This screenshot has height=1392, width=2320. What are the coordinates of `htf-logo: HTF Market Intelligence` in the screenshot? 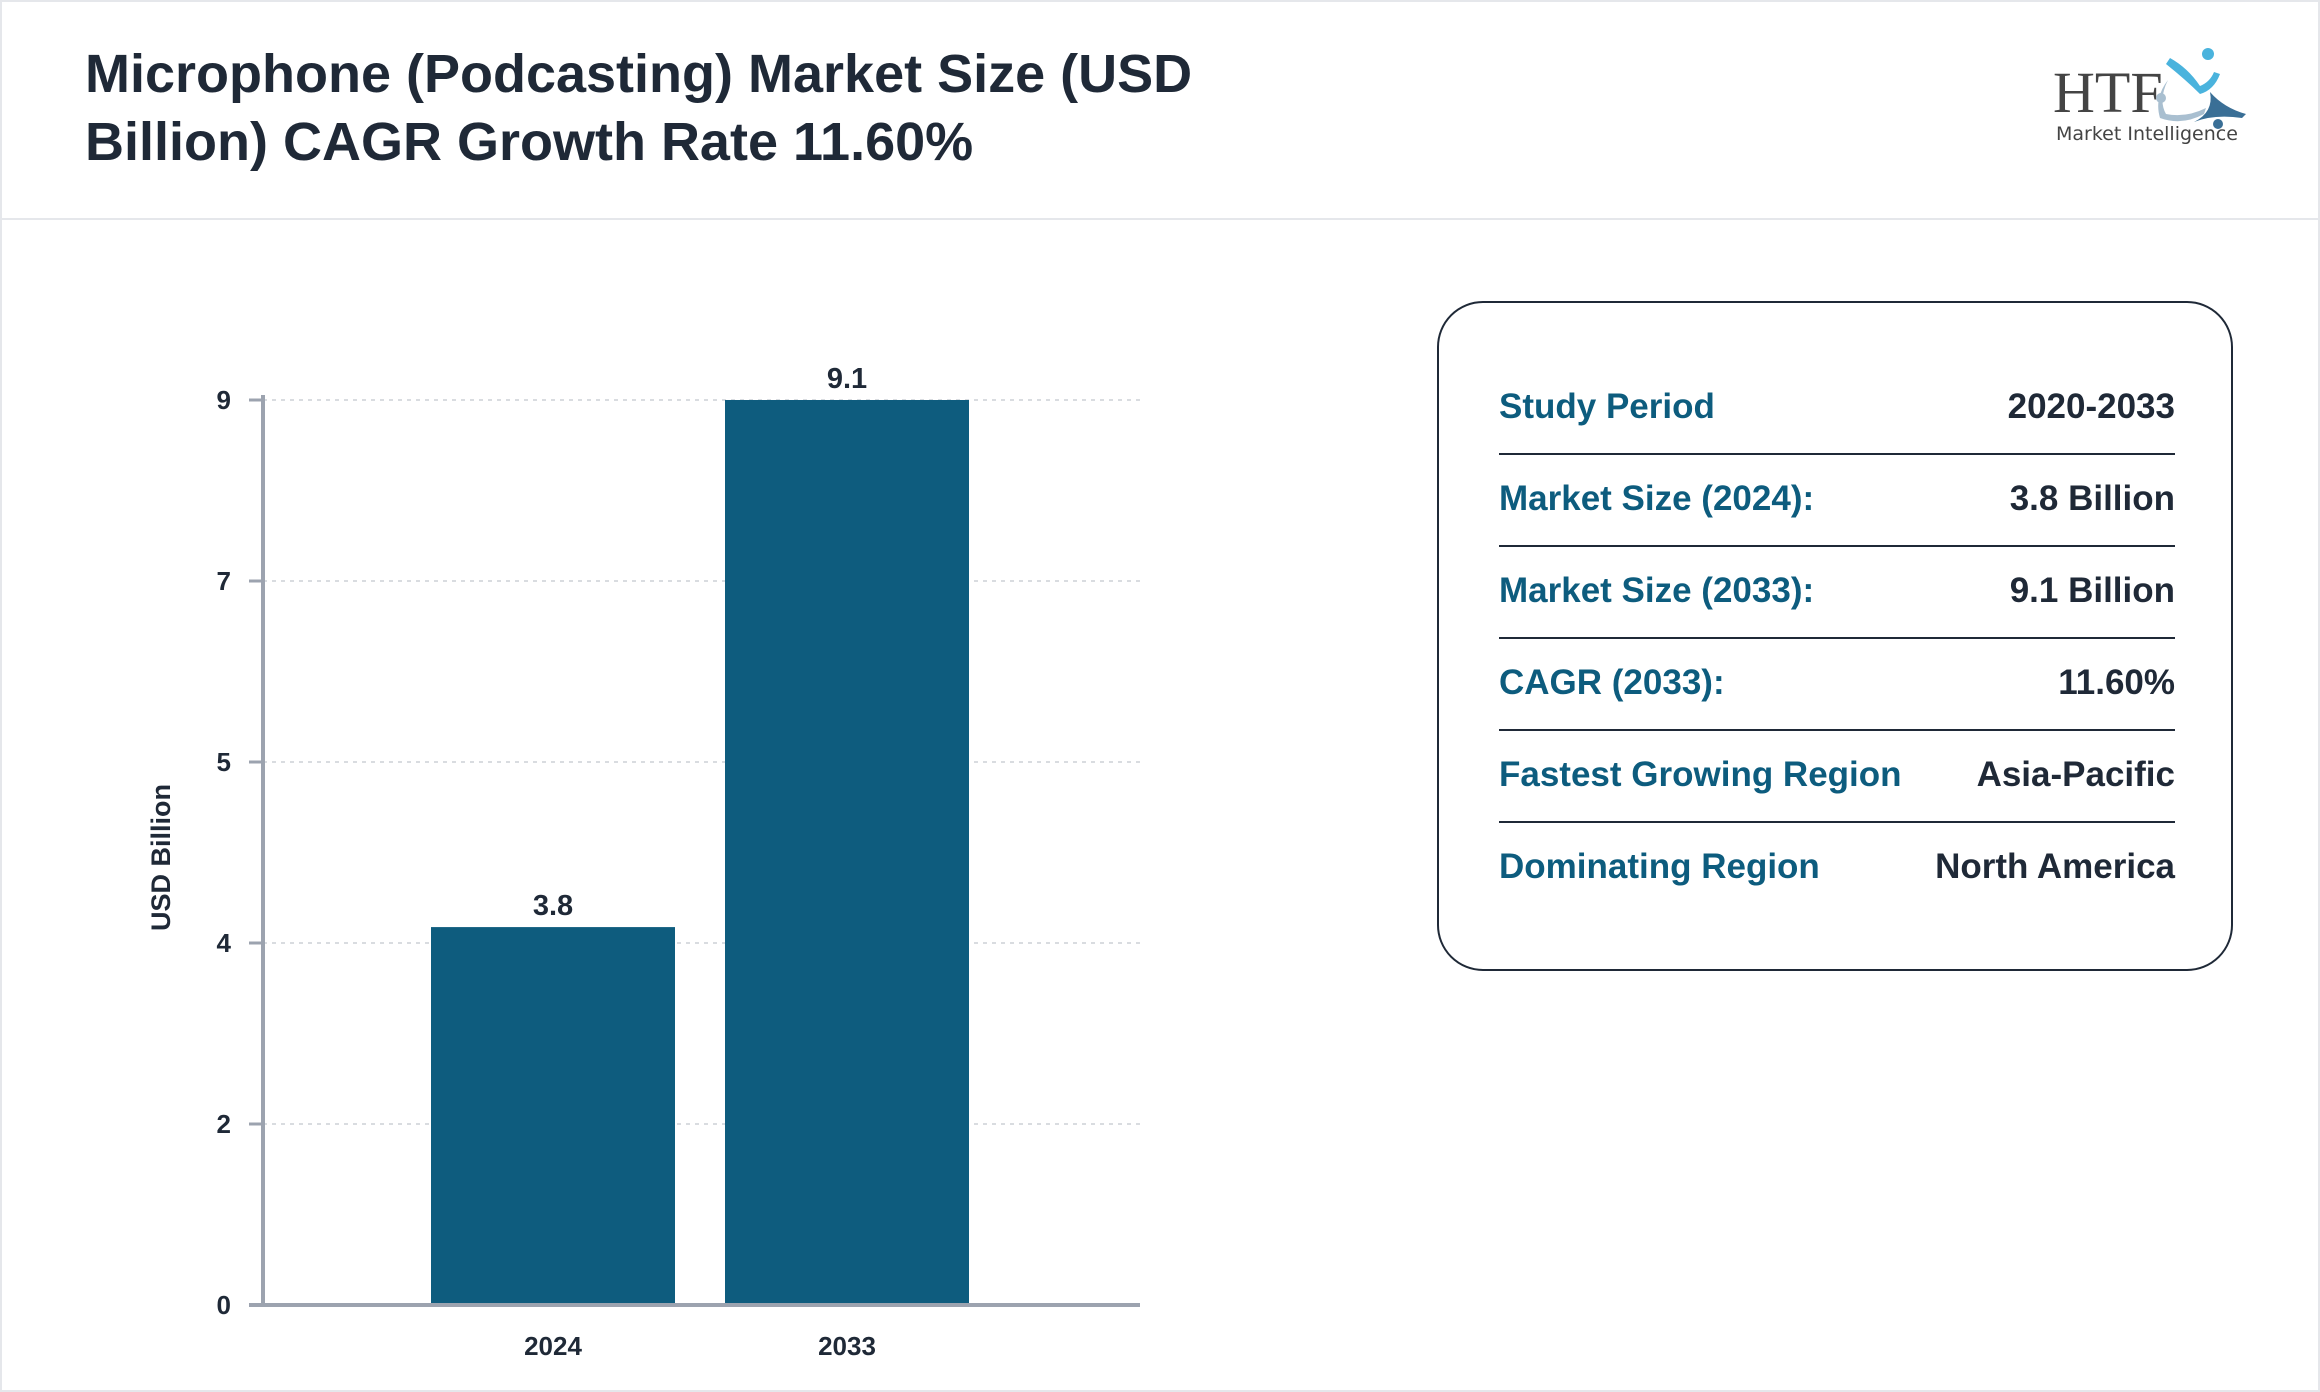 It's located at (2149, 96).